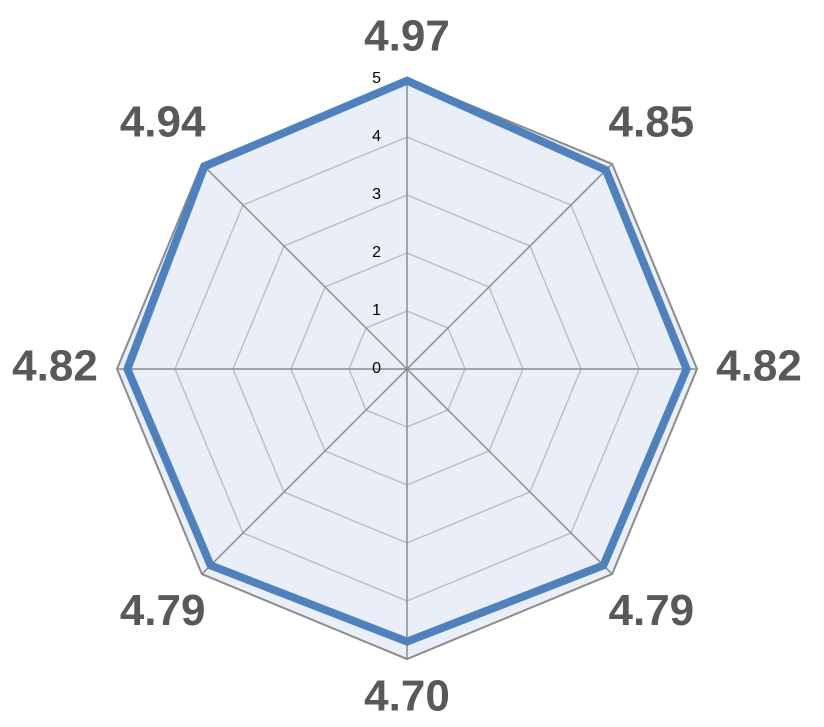  I want to click on value-label: 4.70, so click(407, 696).